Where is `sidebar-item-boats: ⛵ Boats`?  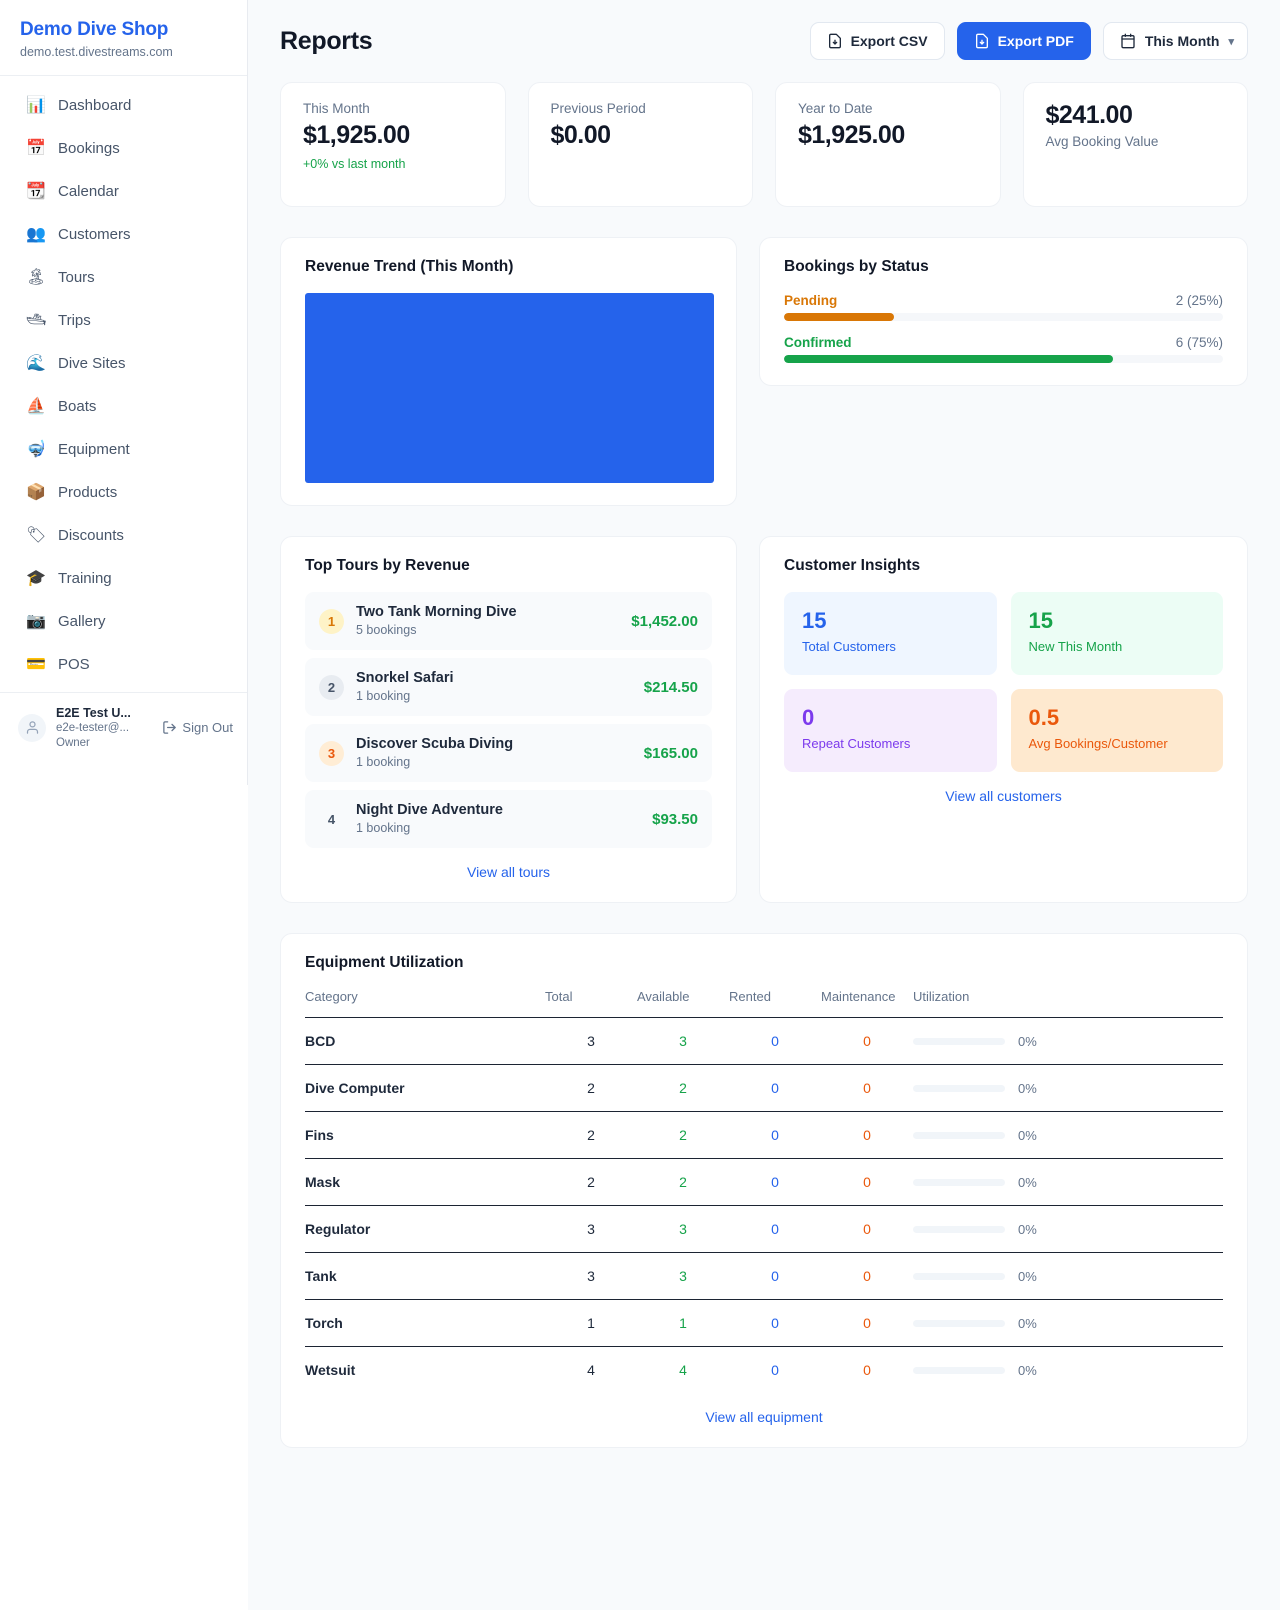
sidebar-item-boats: ⛵ Boats is located at coordinates (123, 406).